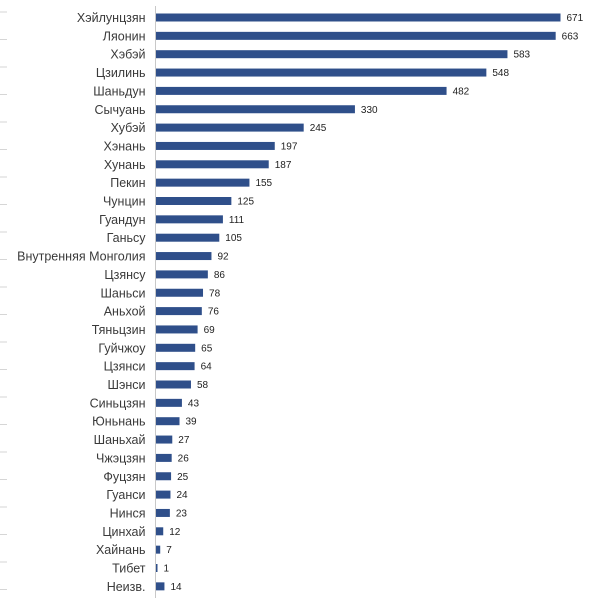  Describe the element at coordinates (124, 202) in the screenshot. I see `category-label: Чунцин` at that location.